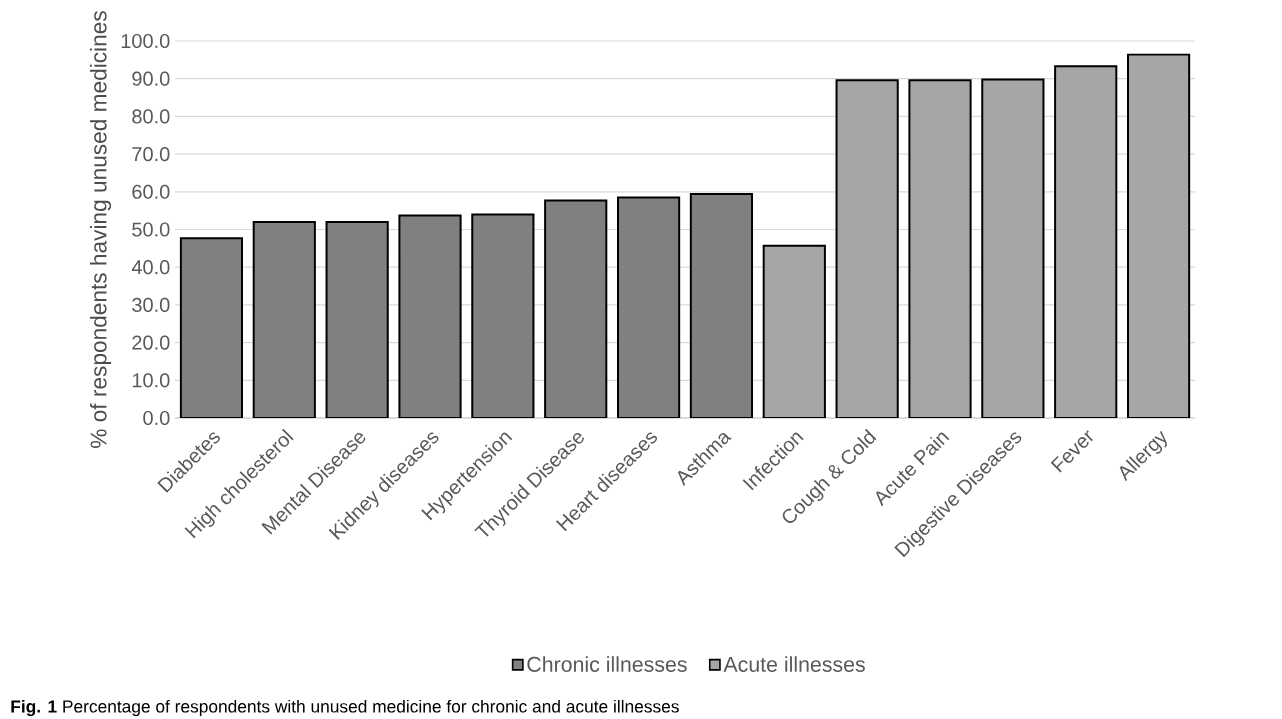 The height and width of the screenshot is (719, 1282). I want to click on y-tick-label: 10.0, so click(151, 380).